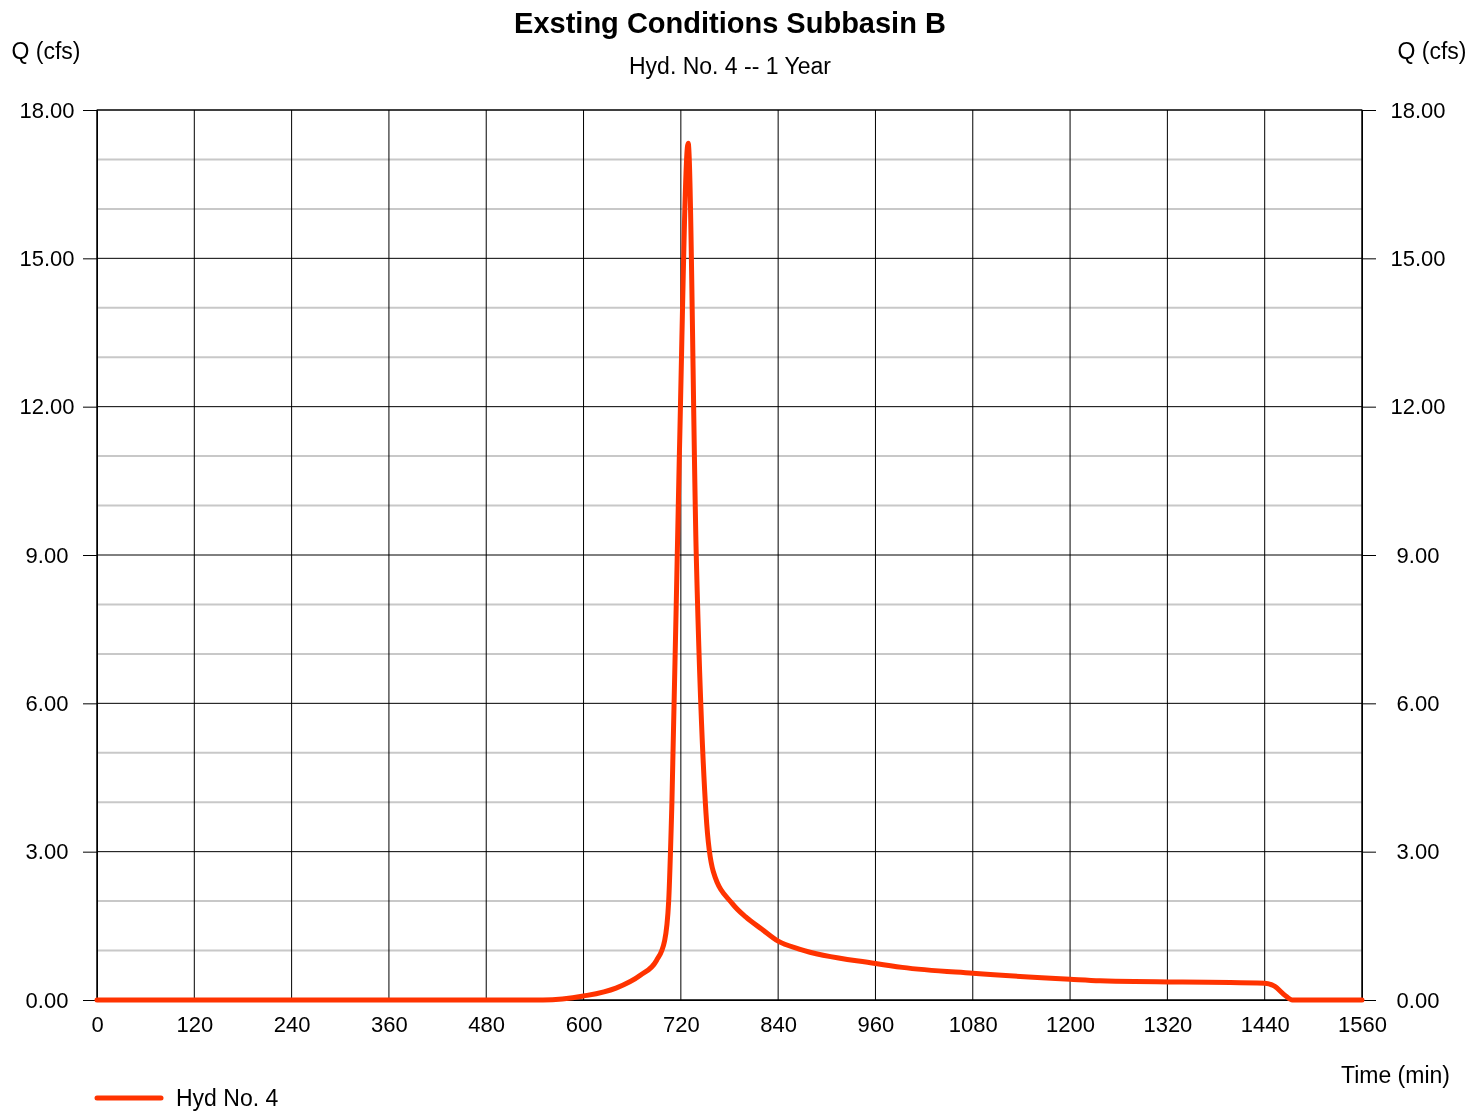  I want to click on y2-axis-title: Q (cfs), so click(1432, 51).